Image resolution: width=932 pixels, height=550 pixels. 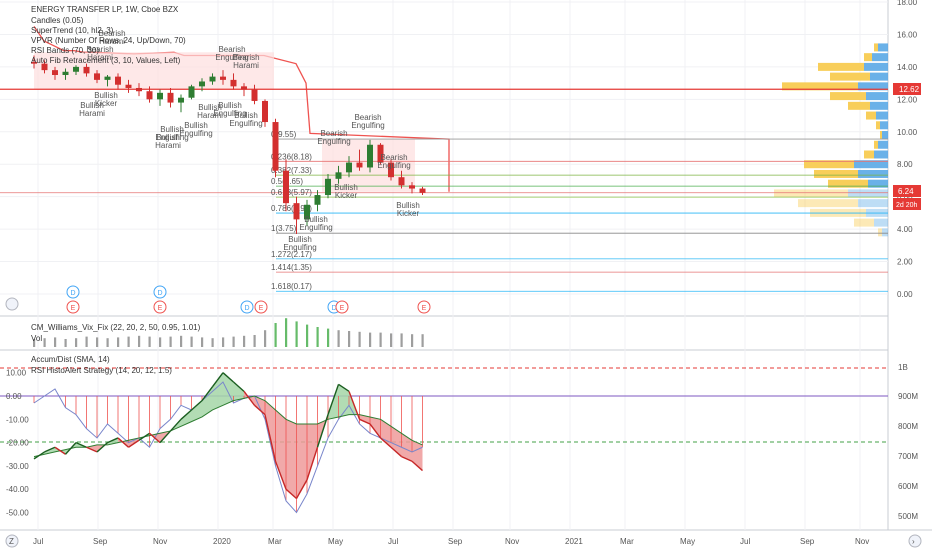 What do you see at coordinates (408, 213) in the screenshot?
I see `bullish-pattern-label: Kicker` at bounding box center [408, 213].